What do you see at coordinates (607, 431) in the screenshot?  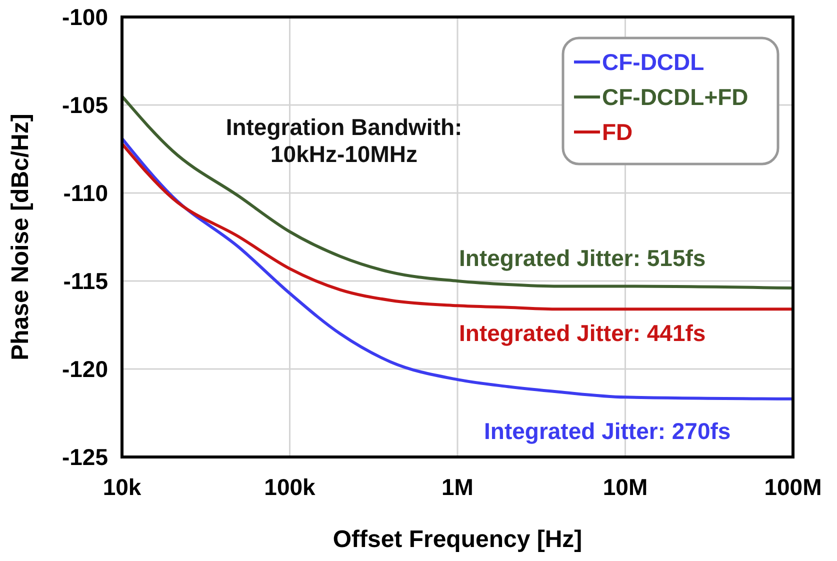 I see `annotation: Integrated Jitter: 270fs` at bounding box center [607, 431].